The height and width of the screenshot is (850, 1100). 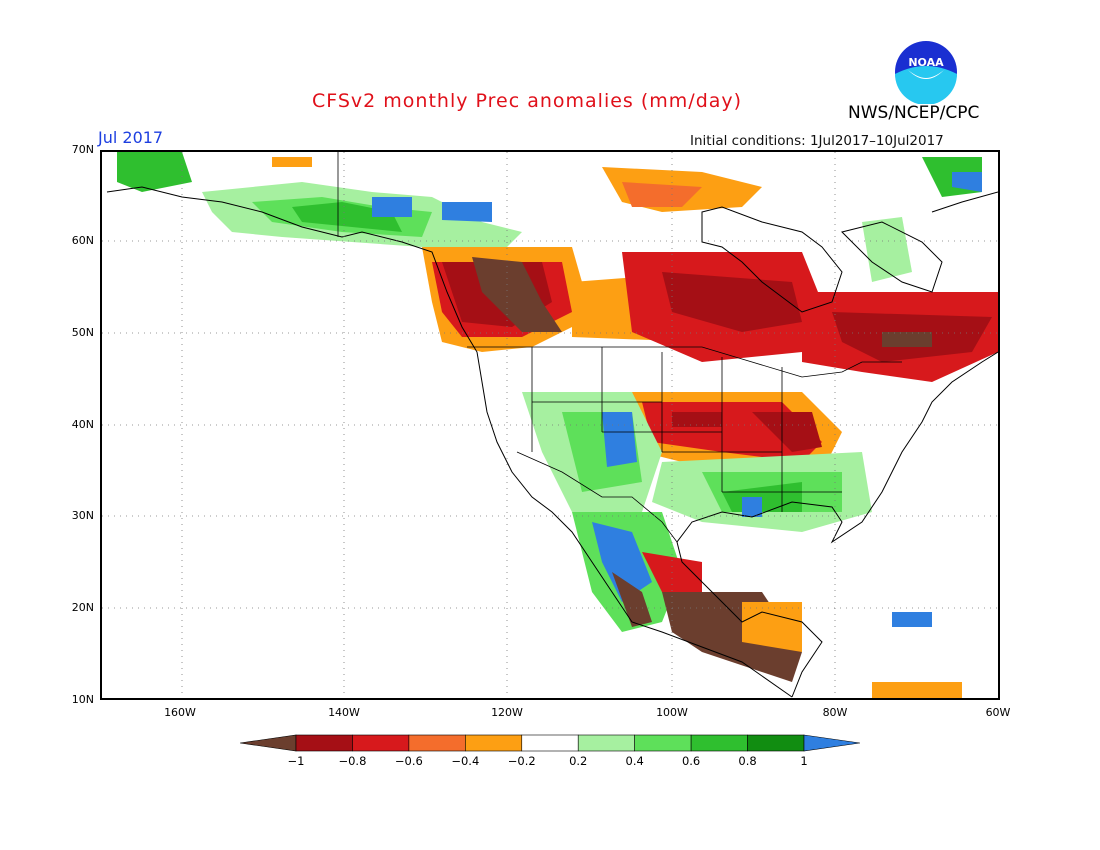 What do you see at coordinates (82, 240) in the screenshot?
I see `lat-label: 60N` at bounding box center [82, 240].